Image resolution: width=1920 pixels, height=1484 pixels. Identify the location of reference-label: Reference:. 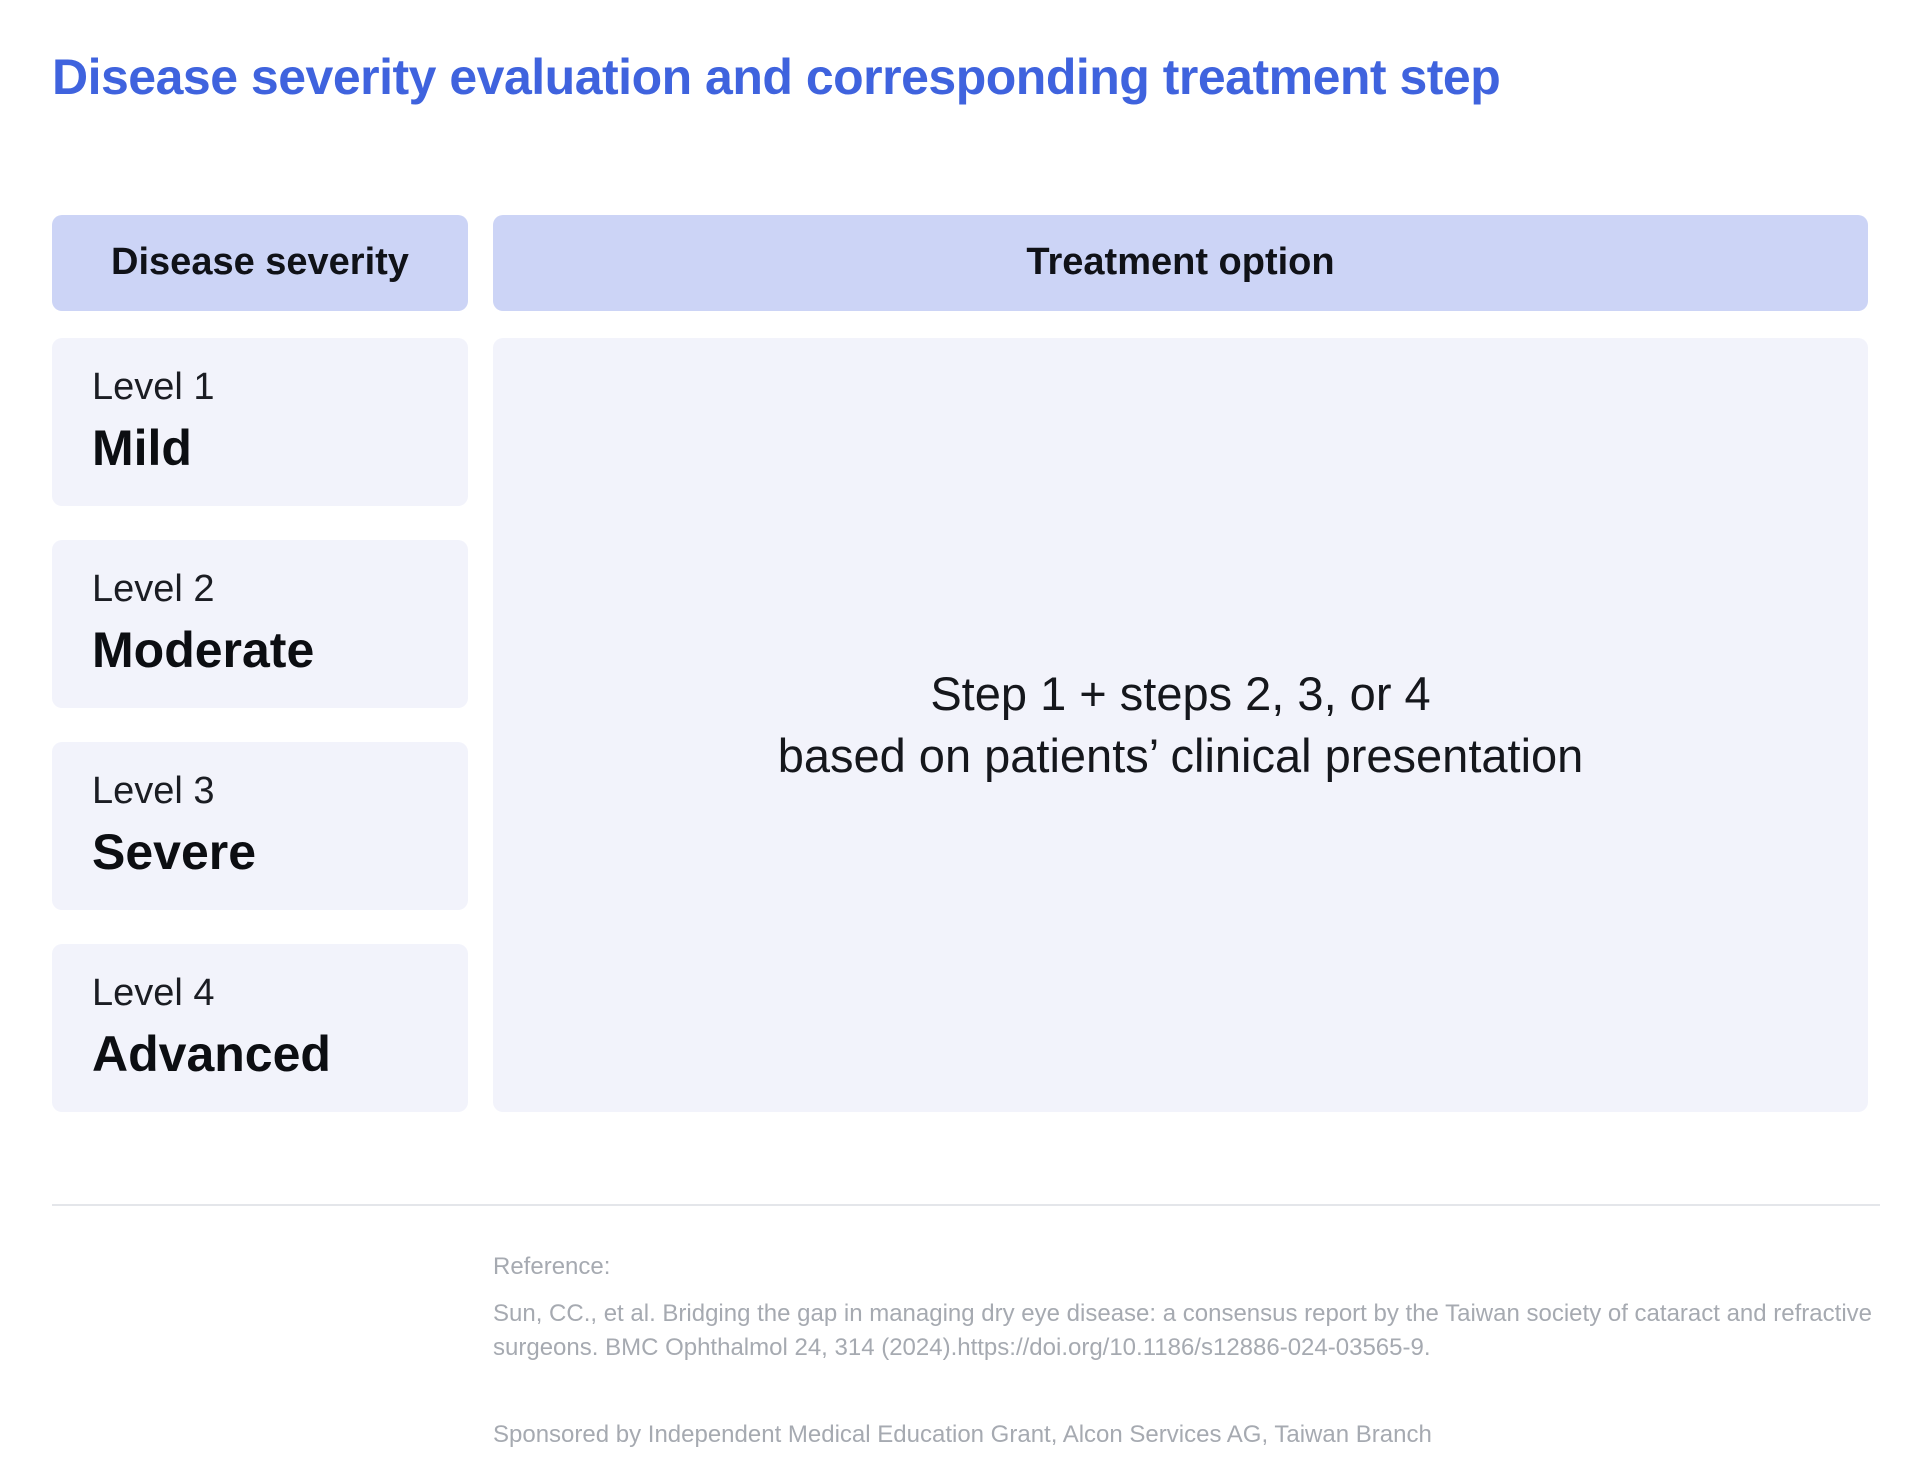
(552, 1266).